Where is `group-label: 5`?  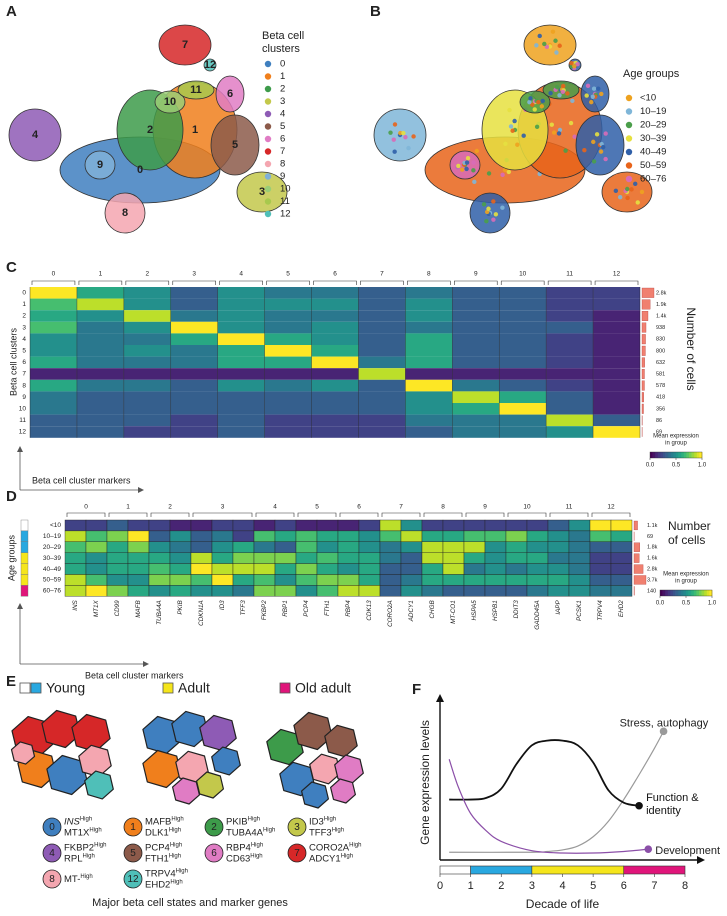
group-label: 5 is located at coordinates (317, 507).